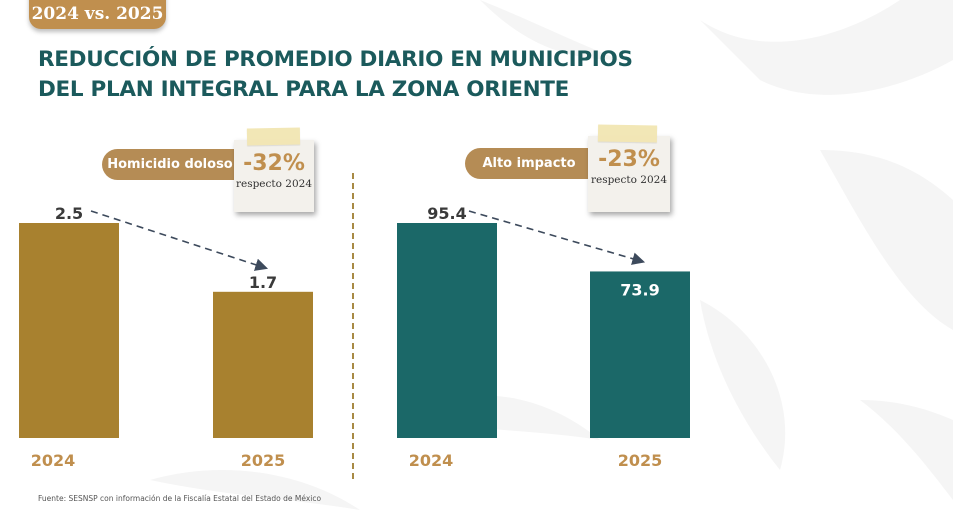  What do you see at coordinates (274, 163) in the screenshot?
I see `change-percent: -32%` at bounding box center [274, 163].